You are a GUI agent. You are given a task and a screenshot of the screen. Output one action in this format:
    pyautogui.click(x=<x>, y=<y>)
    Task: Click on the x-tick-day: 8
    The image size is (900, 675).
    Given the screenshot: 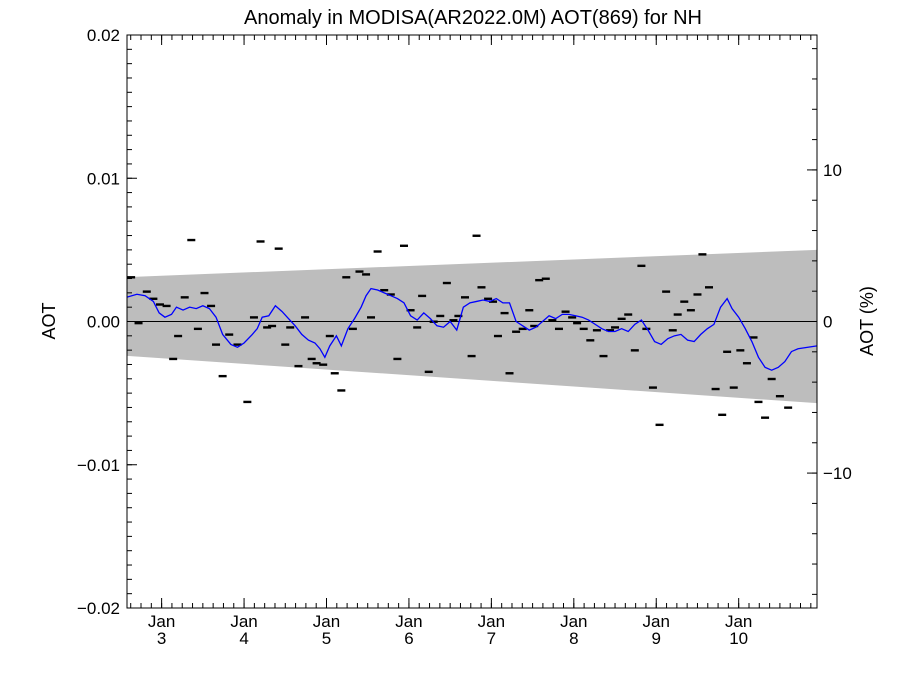 What is the action you would take?
    pyautogui.click(x=573, y=638)
    